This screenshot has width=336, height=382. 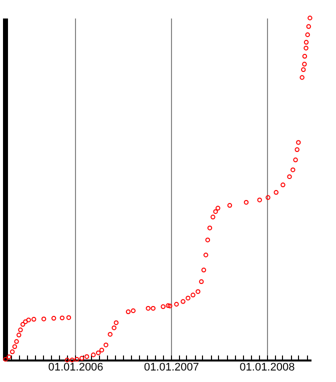 What do you see at coordinates (267, 368) in the screenshot?
I see `x-tick-label: 01.01.2008` at bounding box center [267, 368].